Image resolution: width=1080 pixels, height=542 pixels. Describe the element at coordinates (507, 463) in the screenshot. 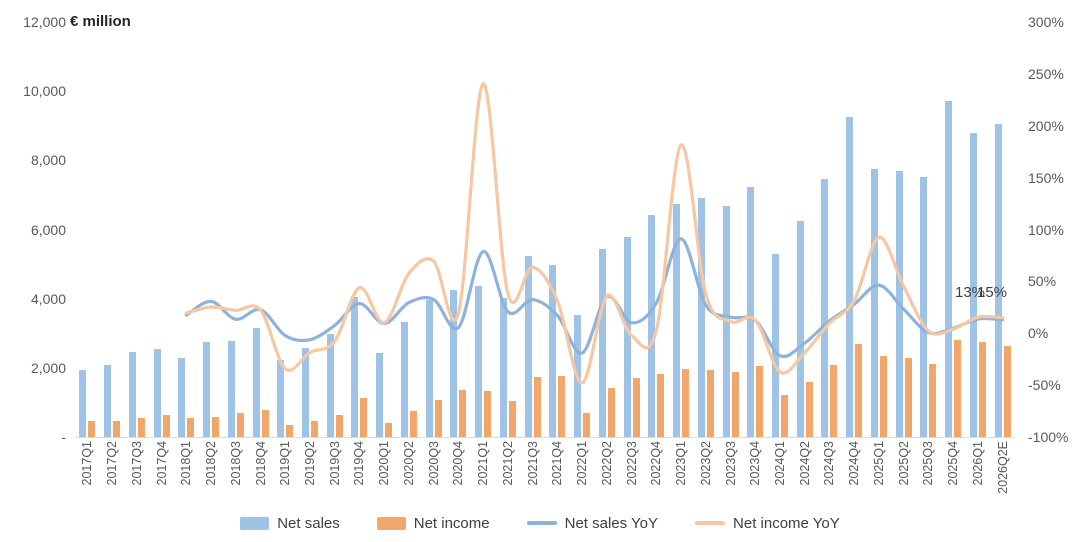

I see `x-axis-label-2021Q2: 2021Q2` at that location.